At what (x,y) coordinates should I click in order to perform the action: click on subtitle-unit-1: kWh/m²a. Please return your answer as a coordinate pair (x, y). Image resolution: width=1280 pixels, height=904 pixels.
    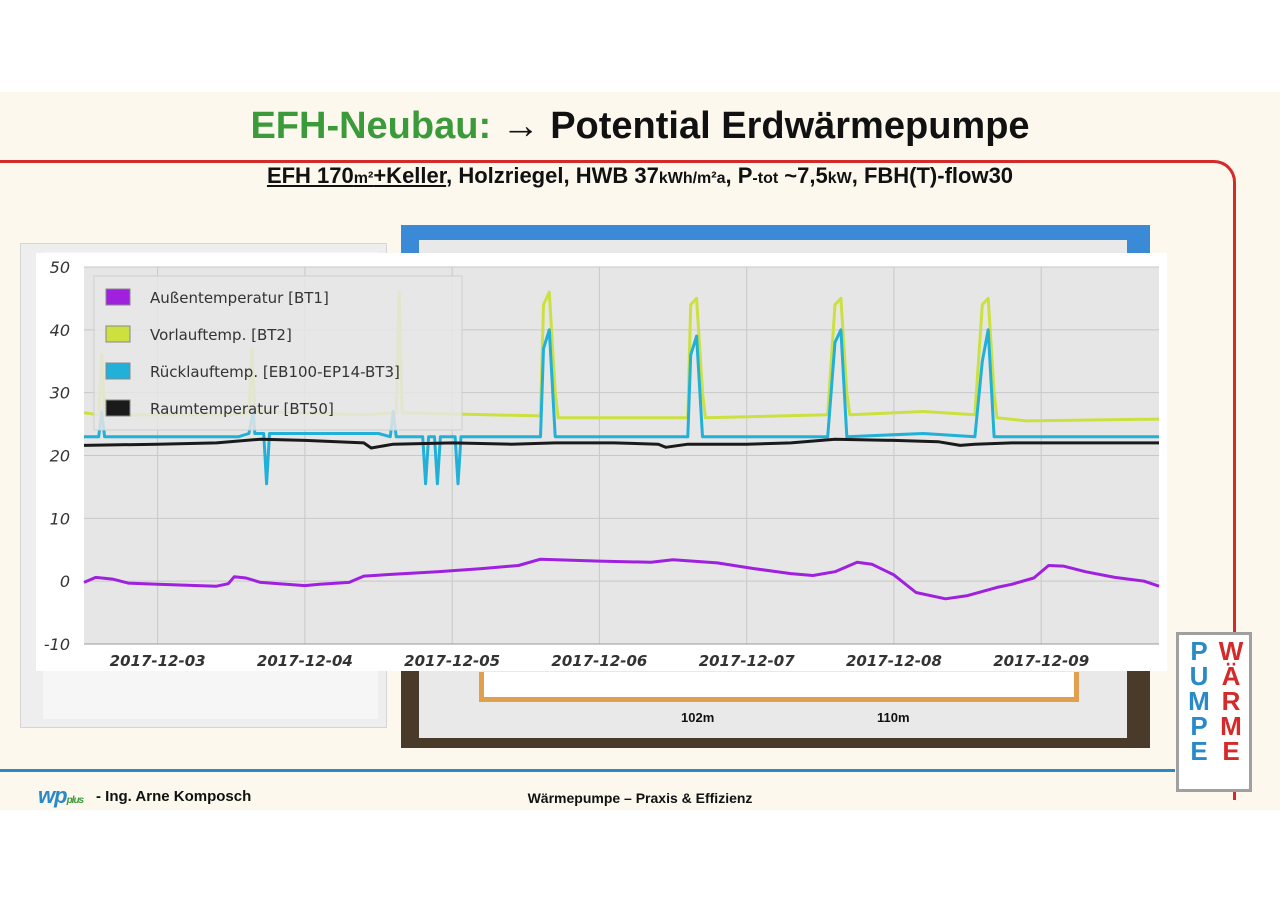
    Looking at the image, I should click on (692, 178).